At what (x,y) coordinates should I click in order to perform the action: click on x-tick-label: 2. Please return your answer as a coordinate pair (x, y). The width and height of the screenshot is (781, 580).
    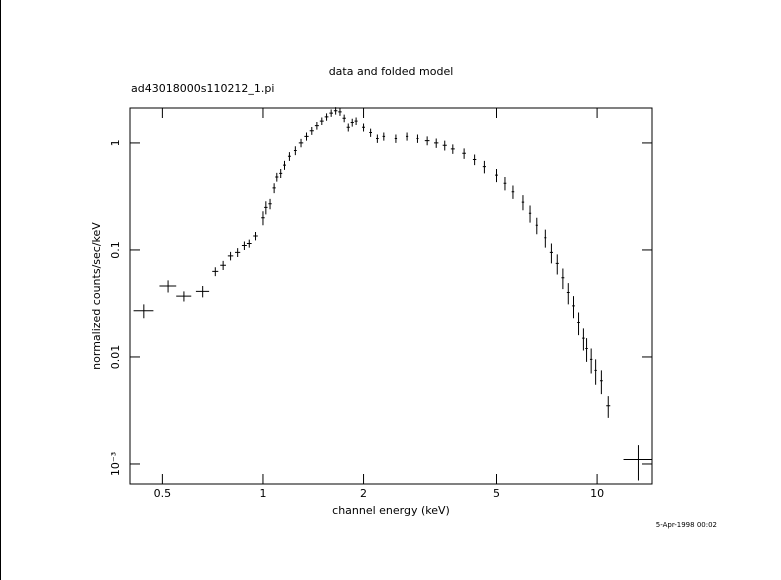
    Looking at the image, I should click on (363, 493).